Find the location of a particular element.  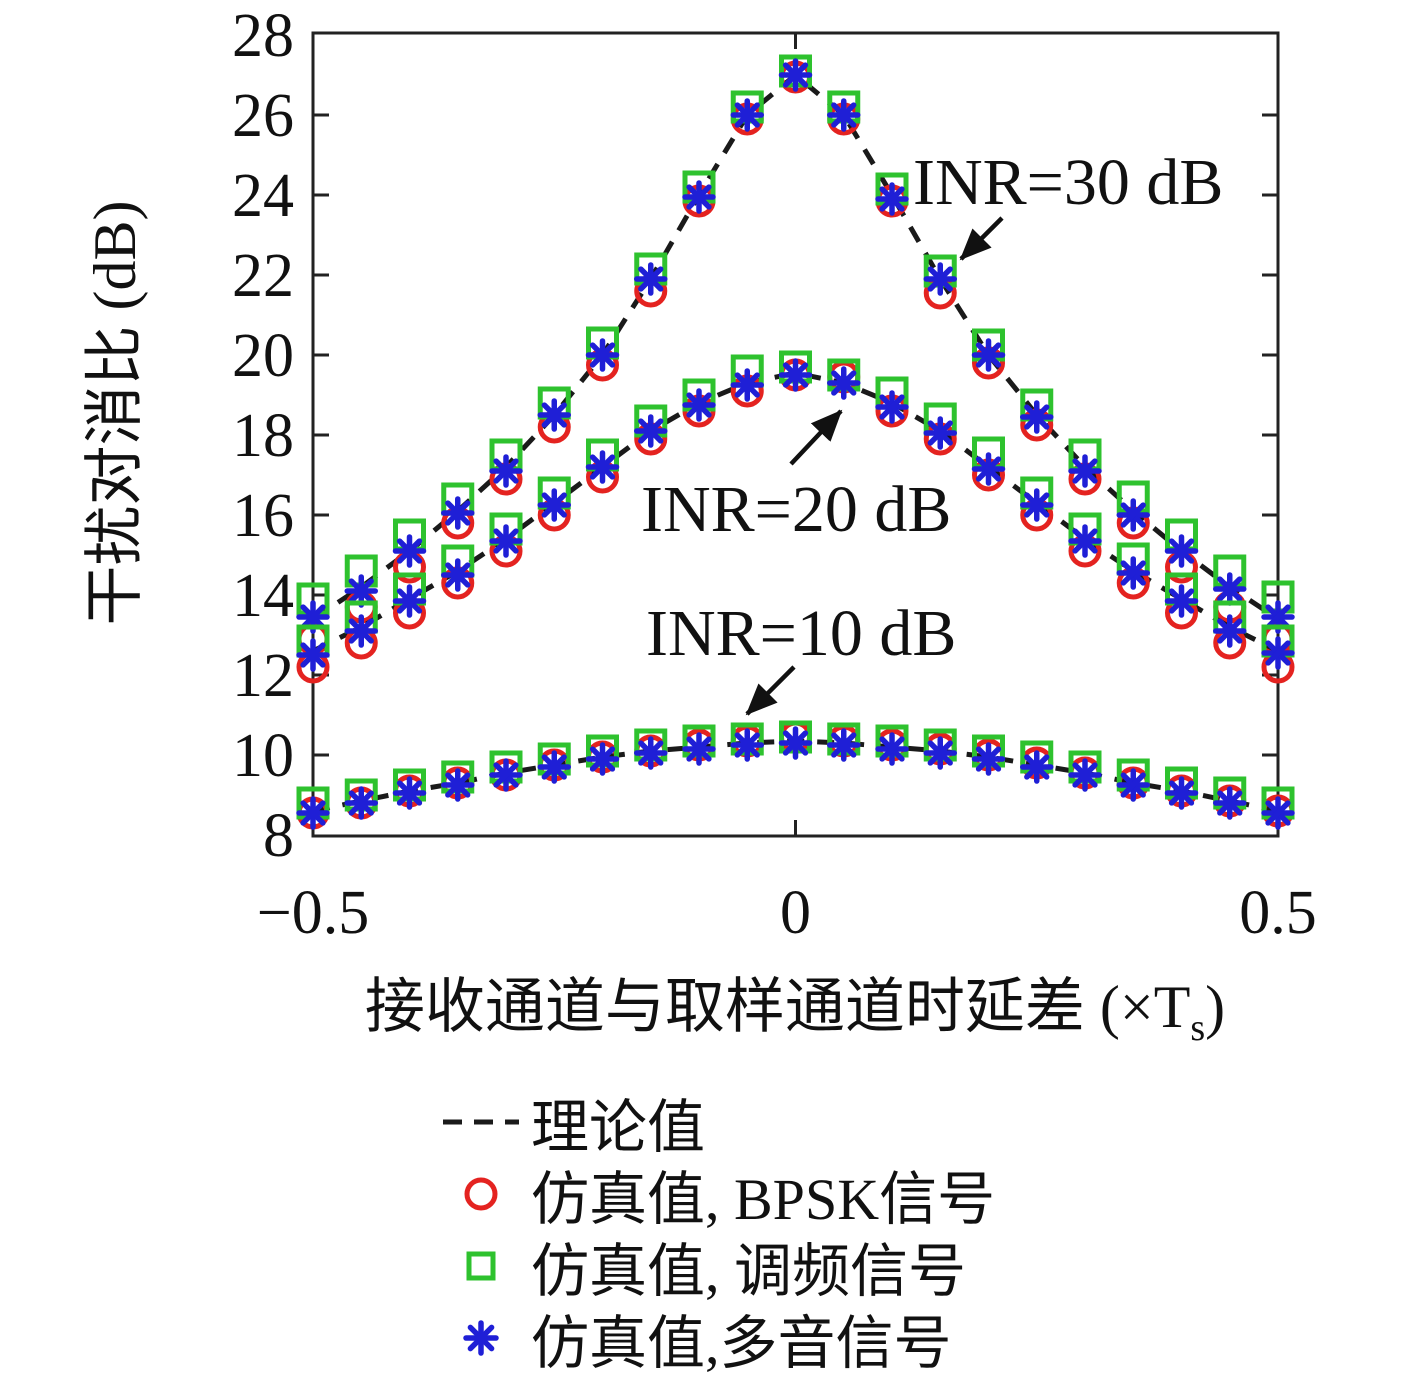

legend-label-fm: 仿真值, 调频信号 is located at coordinates (749, 1271).